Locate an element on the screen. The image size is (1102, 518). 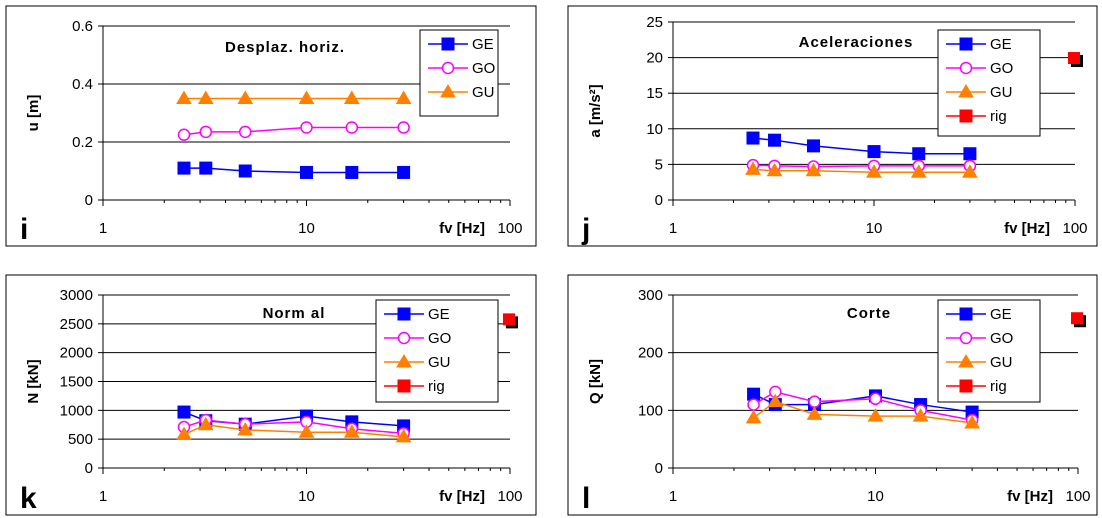
chart-title: Desplaz. horiz. is located at coordinates (285, 47).